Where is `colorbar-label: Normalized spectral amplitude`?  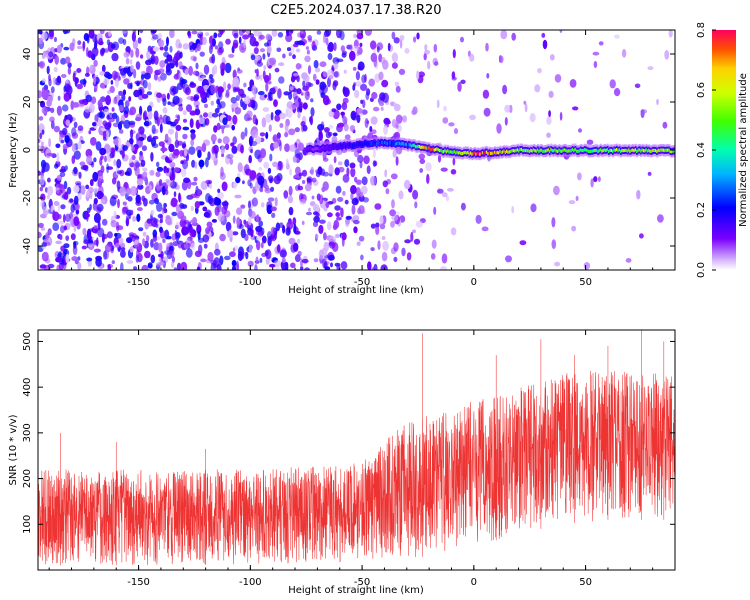 colorbar-label: Normalized spectral amplitude is located at coordinates (743, 150).